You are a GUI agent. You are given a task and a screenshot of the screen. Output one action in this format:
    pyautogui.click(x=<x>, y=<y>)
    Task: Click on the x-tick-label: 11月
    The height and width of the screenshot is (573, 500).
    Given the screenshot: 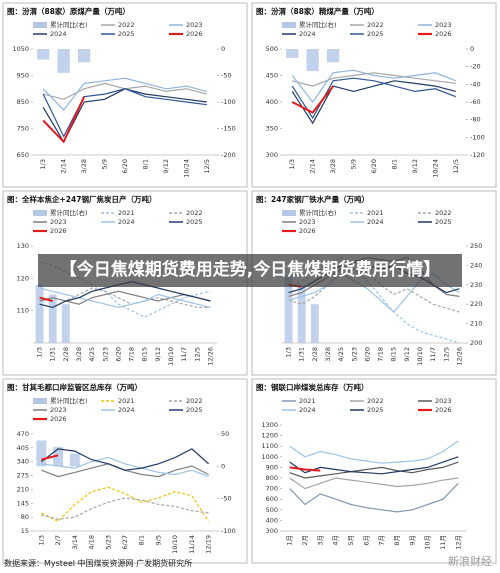 What is the action you would take?
    pyautogui.click(x=443, y=542)
    